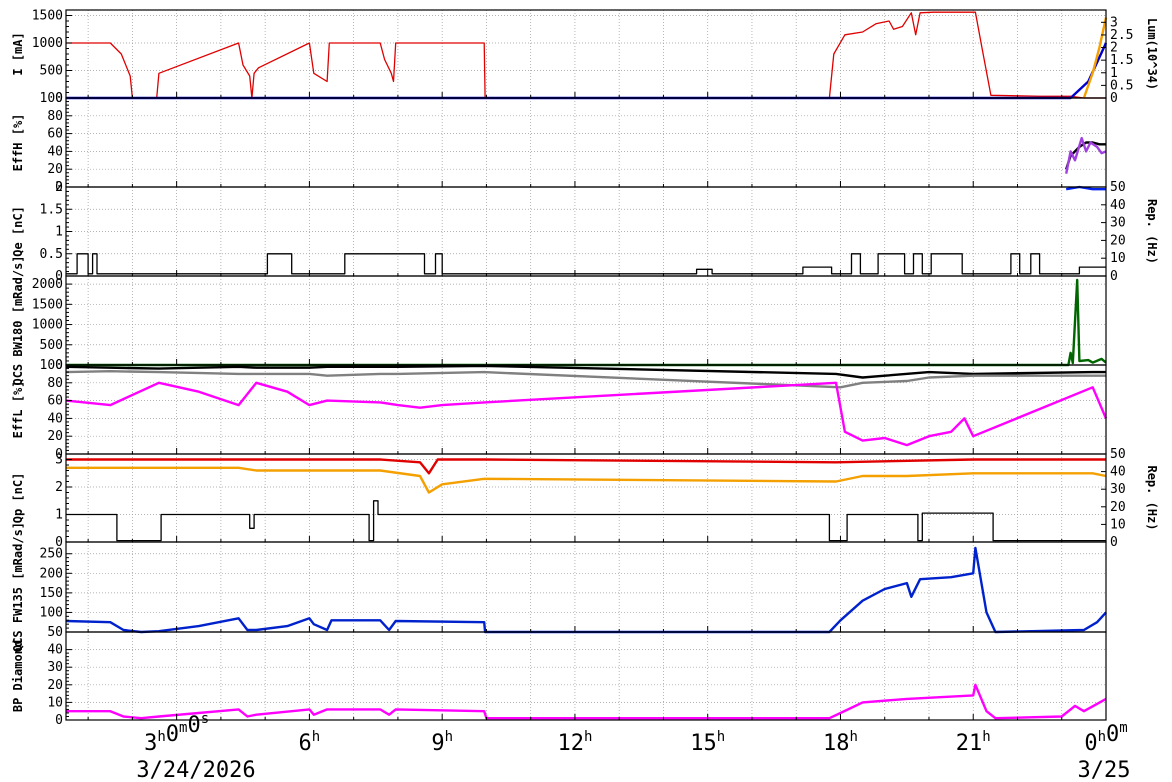 This screenshot has height=782, width=1172. What do you see at coordinates (47, 284) in the screenshot?
I see `y-tick-label: 2000` at bounding box center [47, 284].